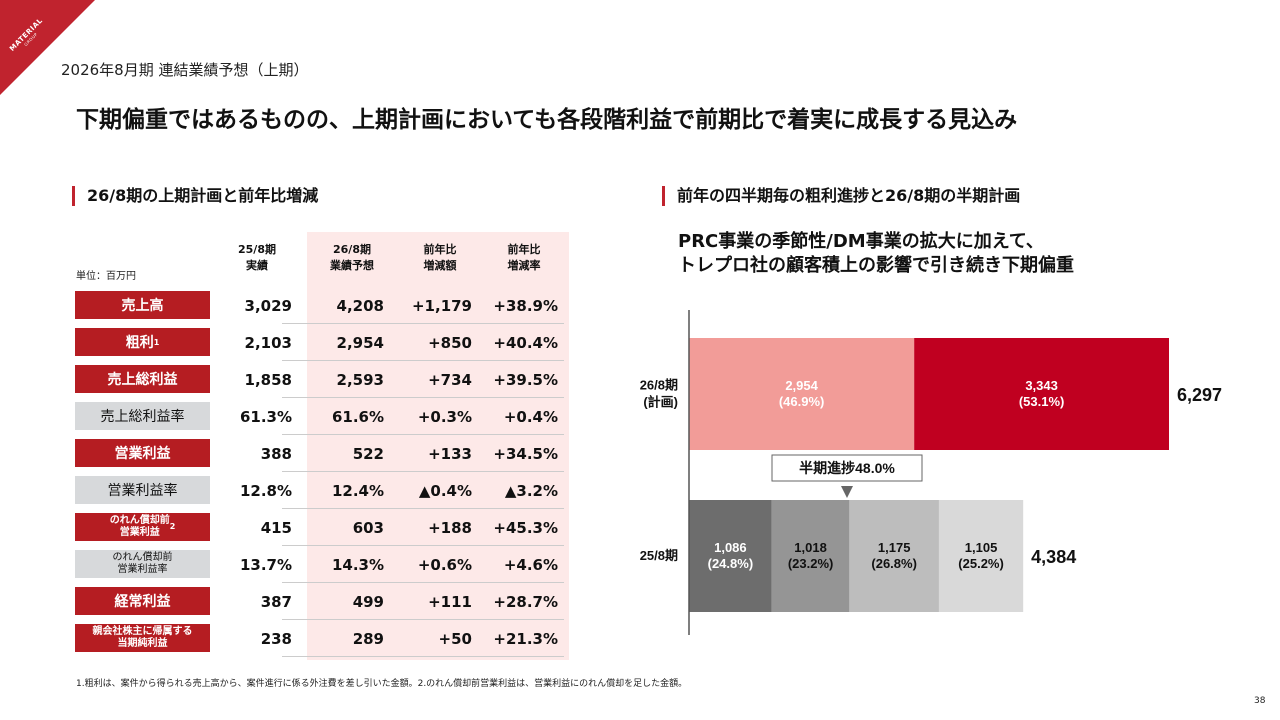 This screenshot has width=1280, height=720. What do you see at coordinates (525, 638) in the screenshot?
I see `cell-v4: +21.3%` at bounding box center [525, 638].